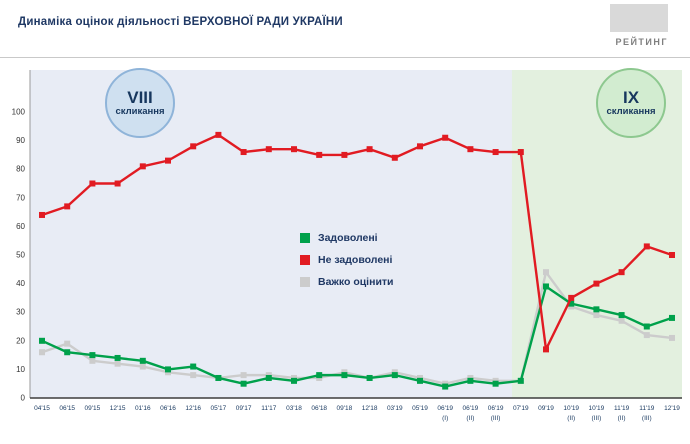 This screenshot has width=690, height=444. Describe the element at coordinates (20, 369) in the screenshot. I see `svg-text: 10` at that location.